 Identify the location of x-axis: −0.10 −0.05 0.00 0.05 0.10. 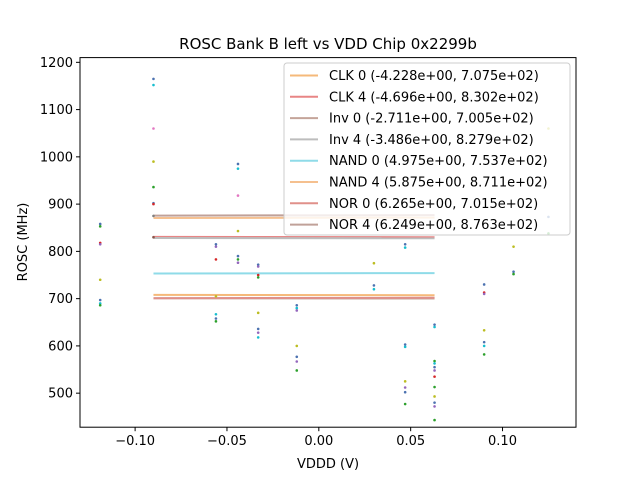
(316, 438).